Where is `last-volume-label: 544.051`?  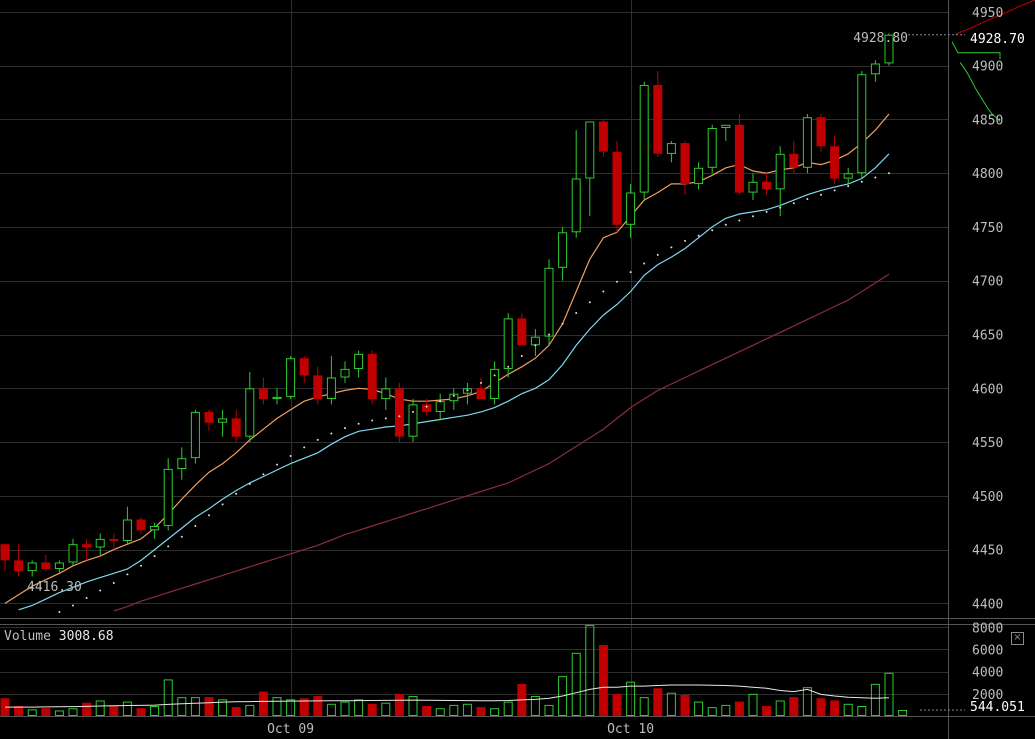
last-volume-label: 544.051 is located at coordinates (997, 707).